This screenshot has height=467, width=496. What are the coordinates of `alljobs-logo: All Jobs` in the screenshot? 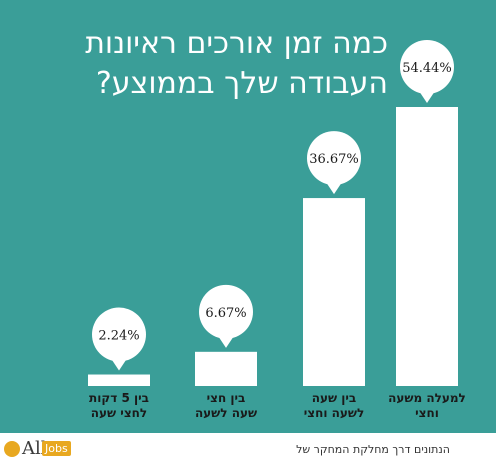 It's located at (37, 450).